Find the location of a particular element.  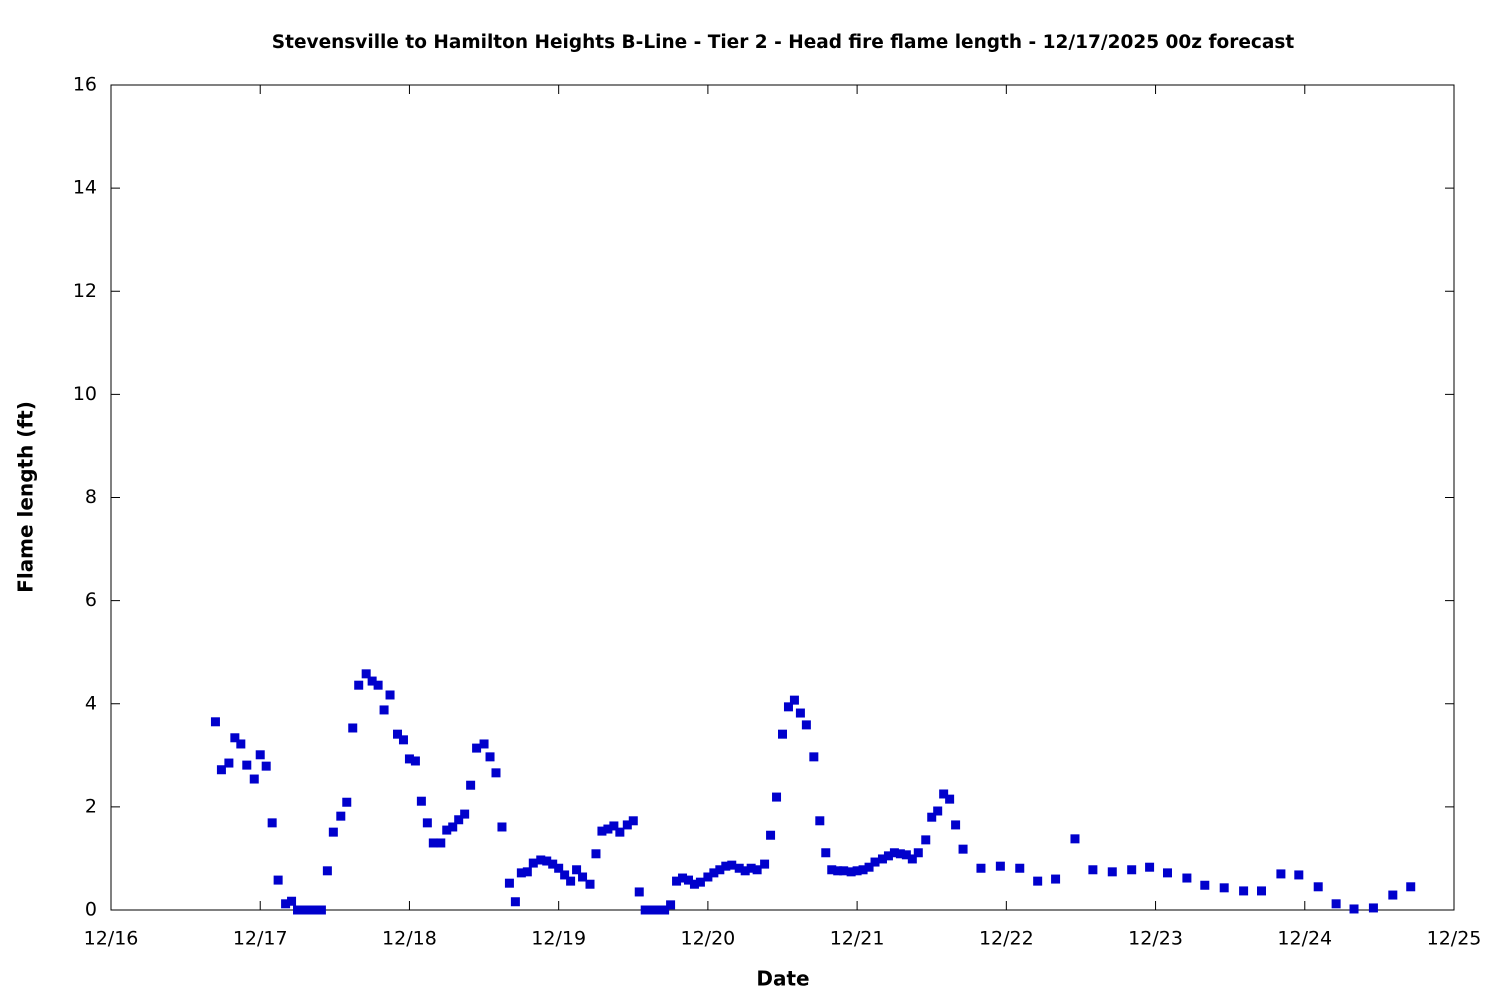

x-tick-label: 12/17 is located at coordinates (260, 939).